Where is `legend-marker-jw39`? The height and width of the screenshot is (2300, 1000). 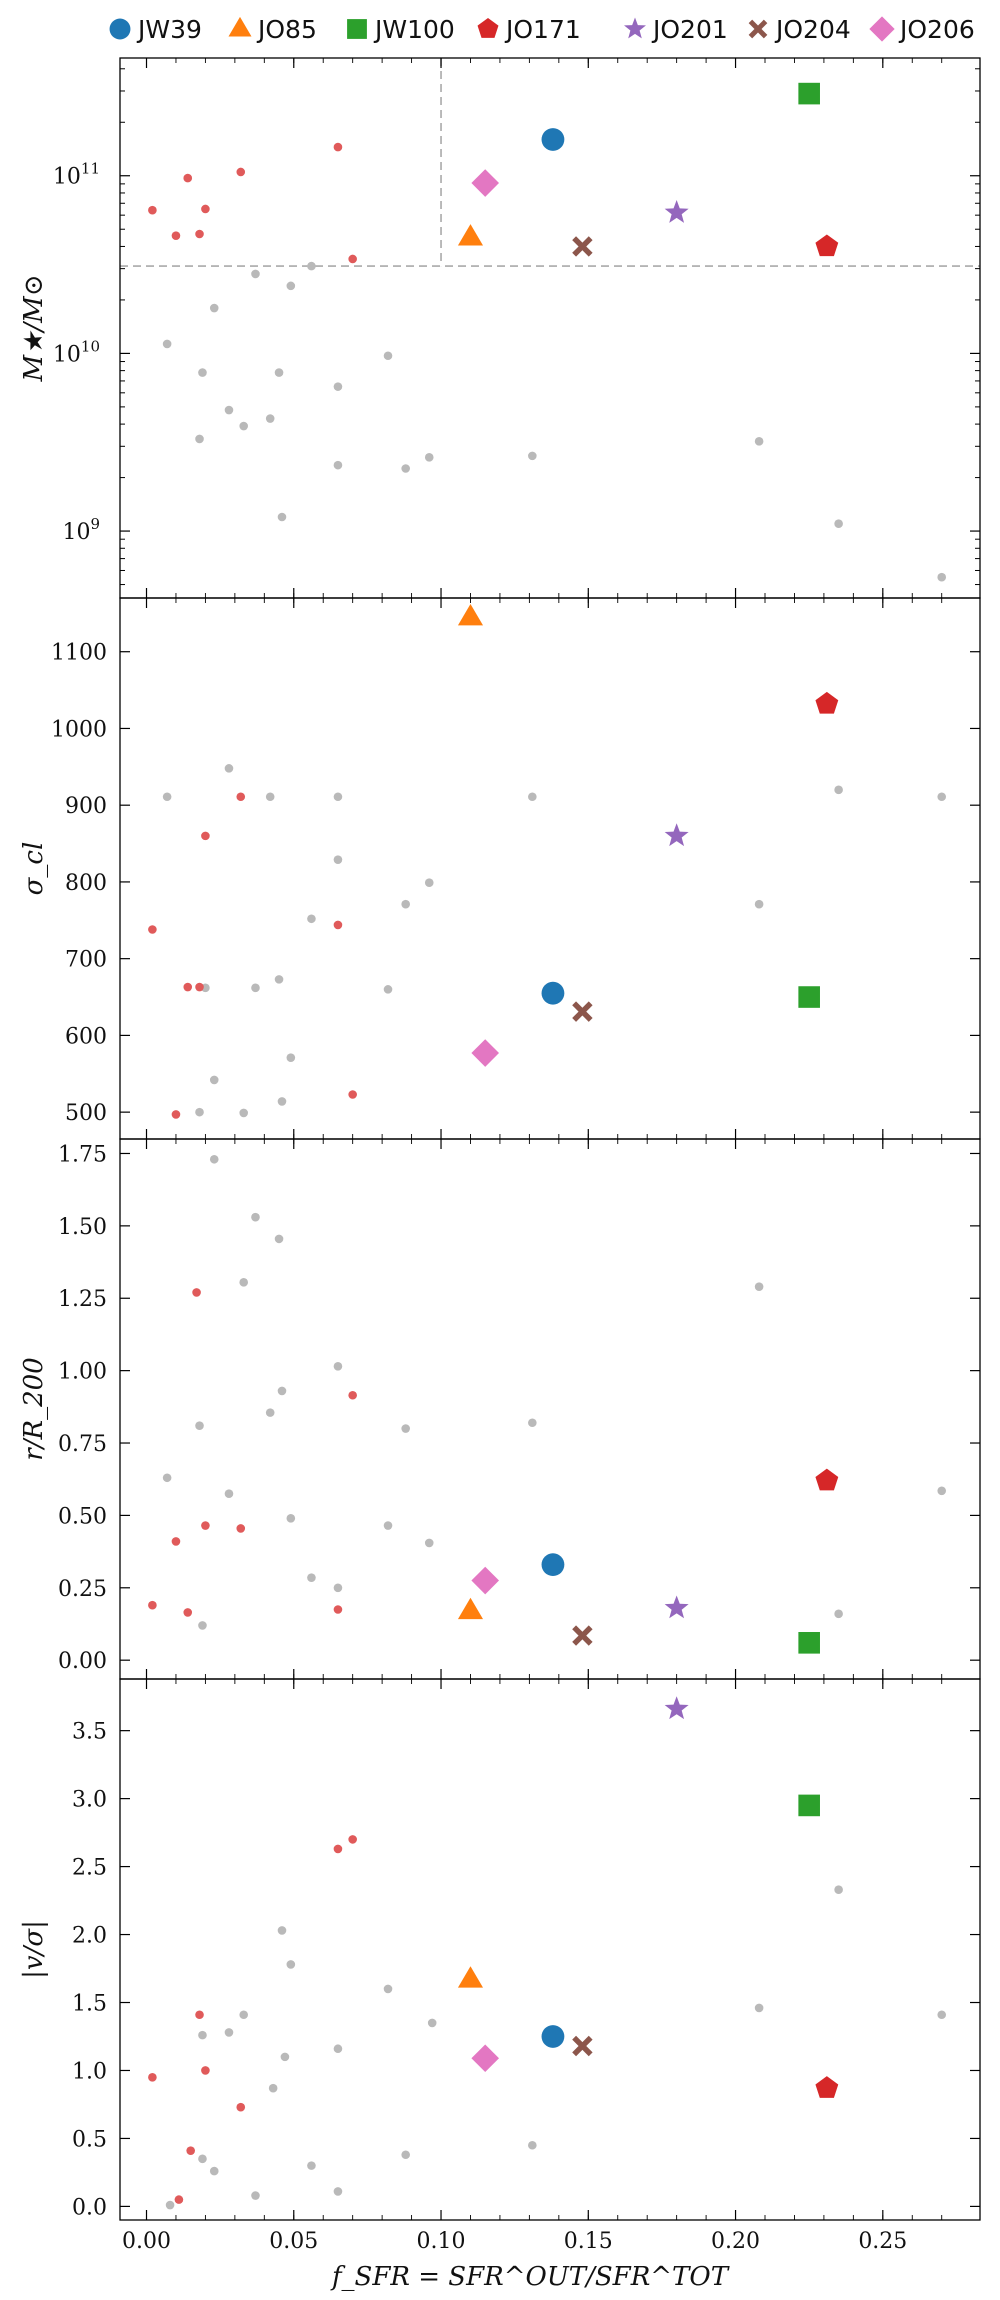 legend-marker-jw39 is located at coordinates (120, 29).